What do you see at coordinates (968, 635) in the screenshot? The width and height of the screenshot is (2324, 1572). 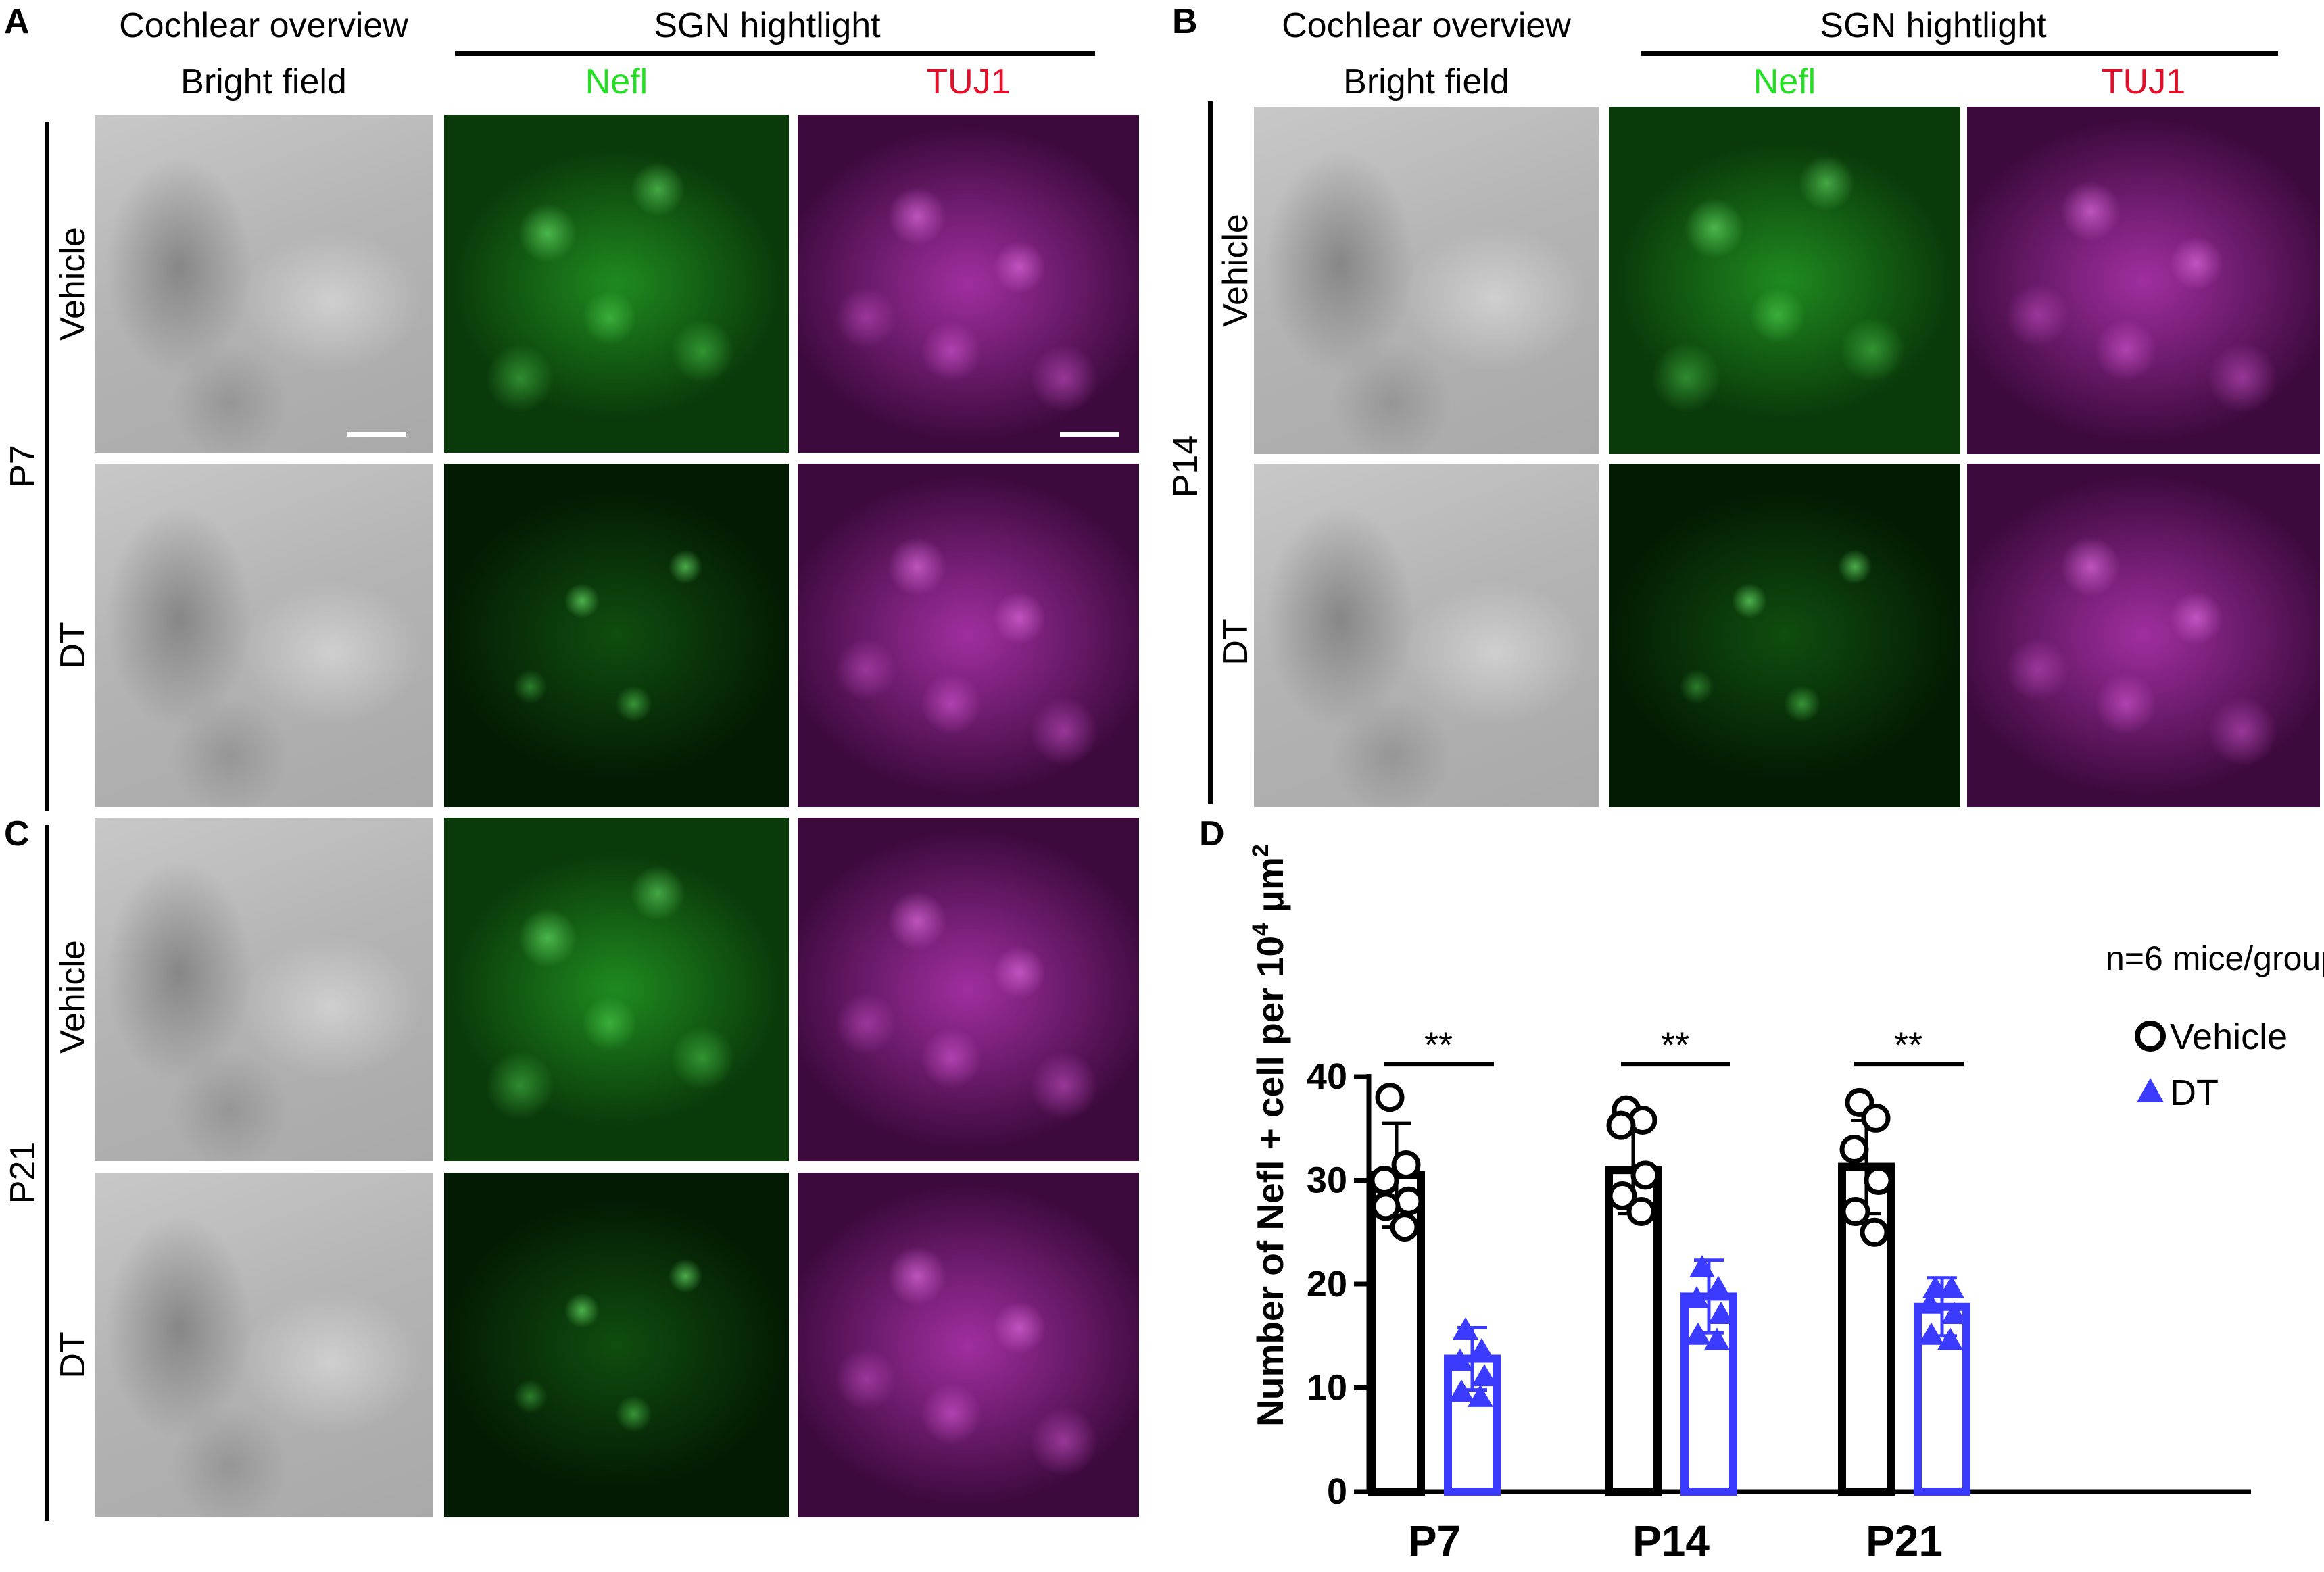 I see `panel-a-dt-tuj1-image` at bounding box center [968, 635].